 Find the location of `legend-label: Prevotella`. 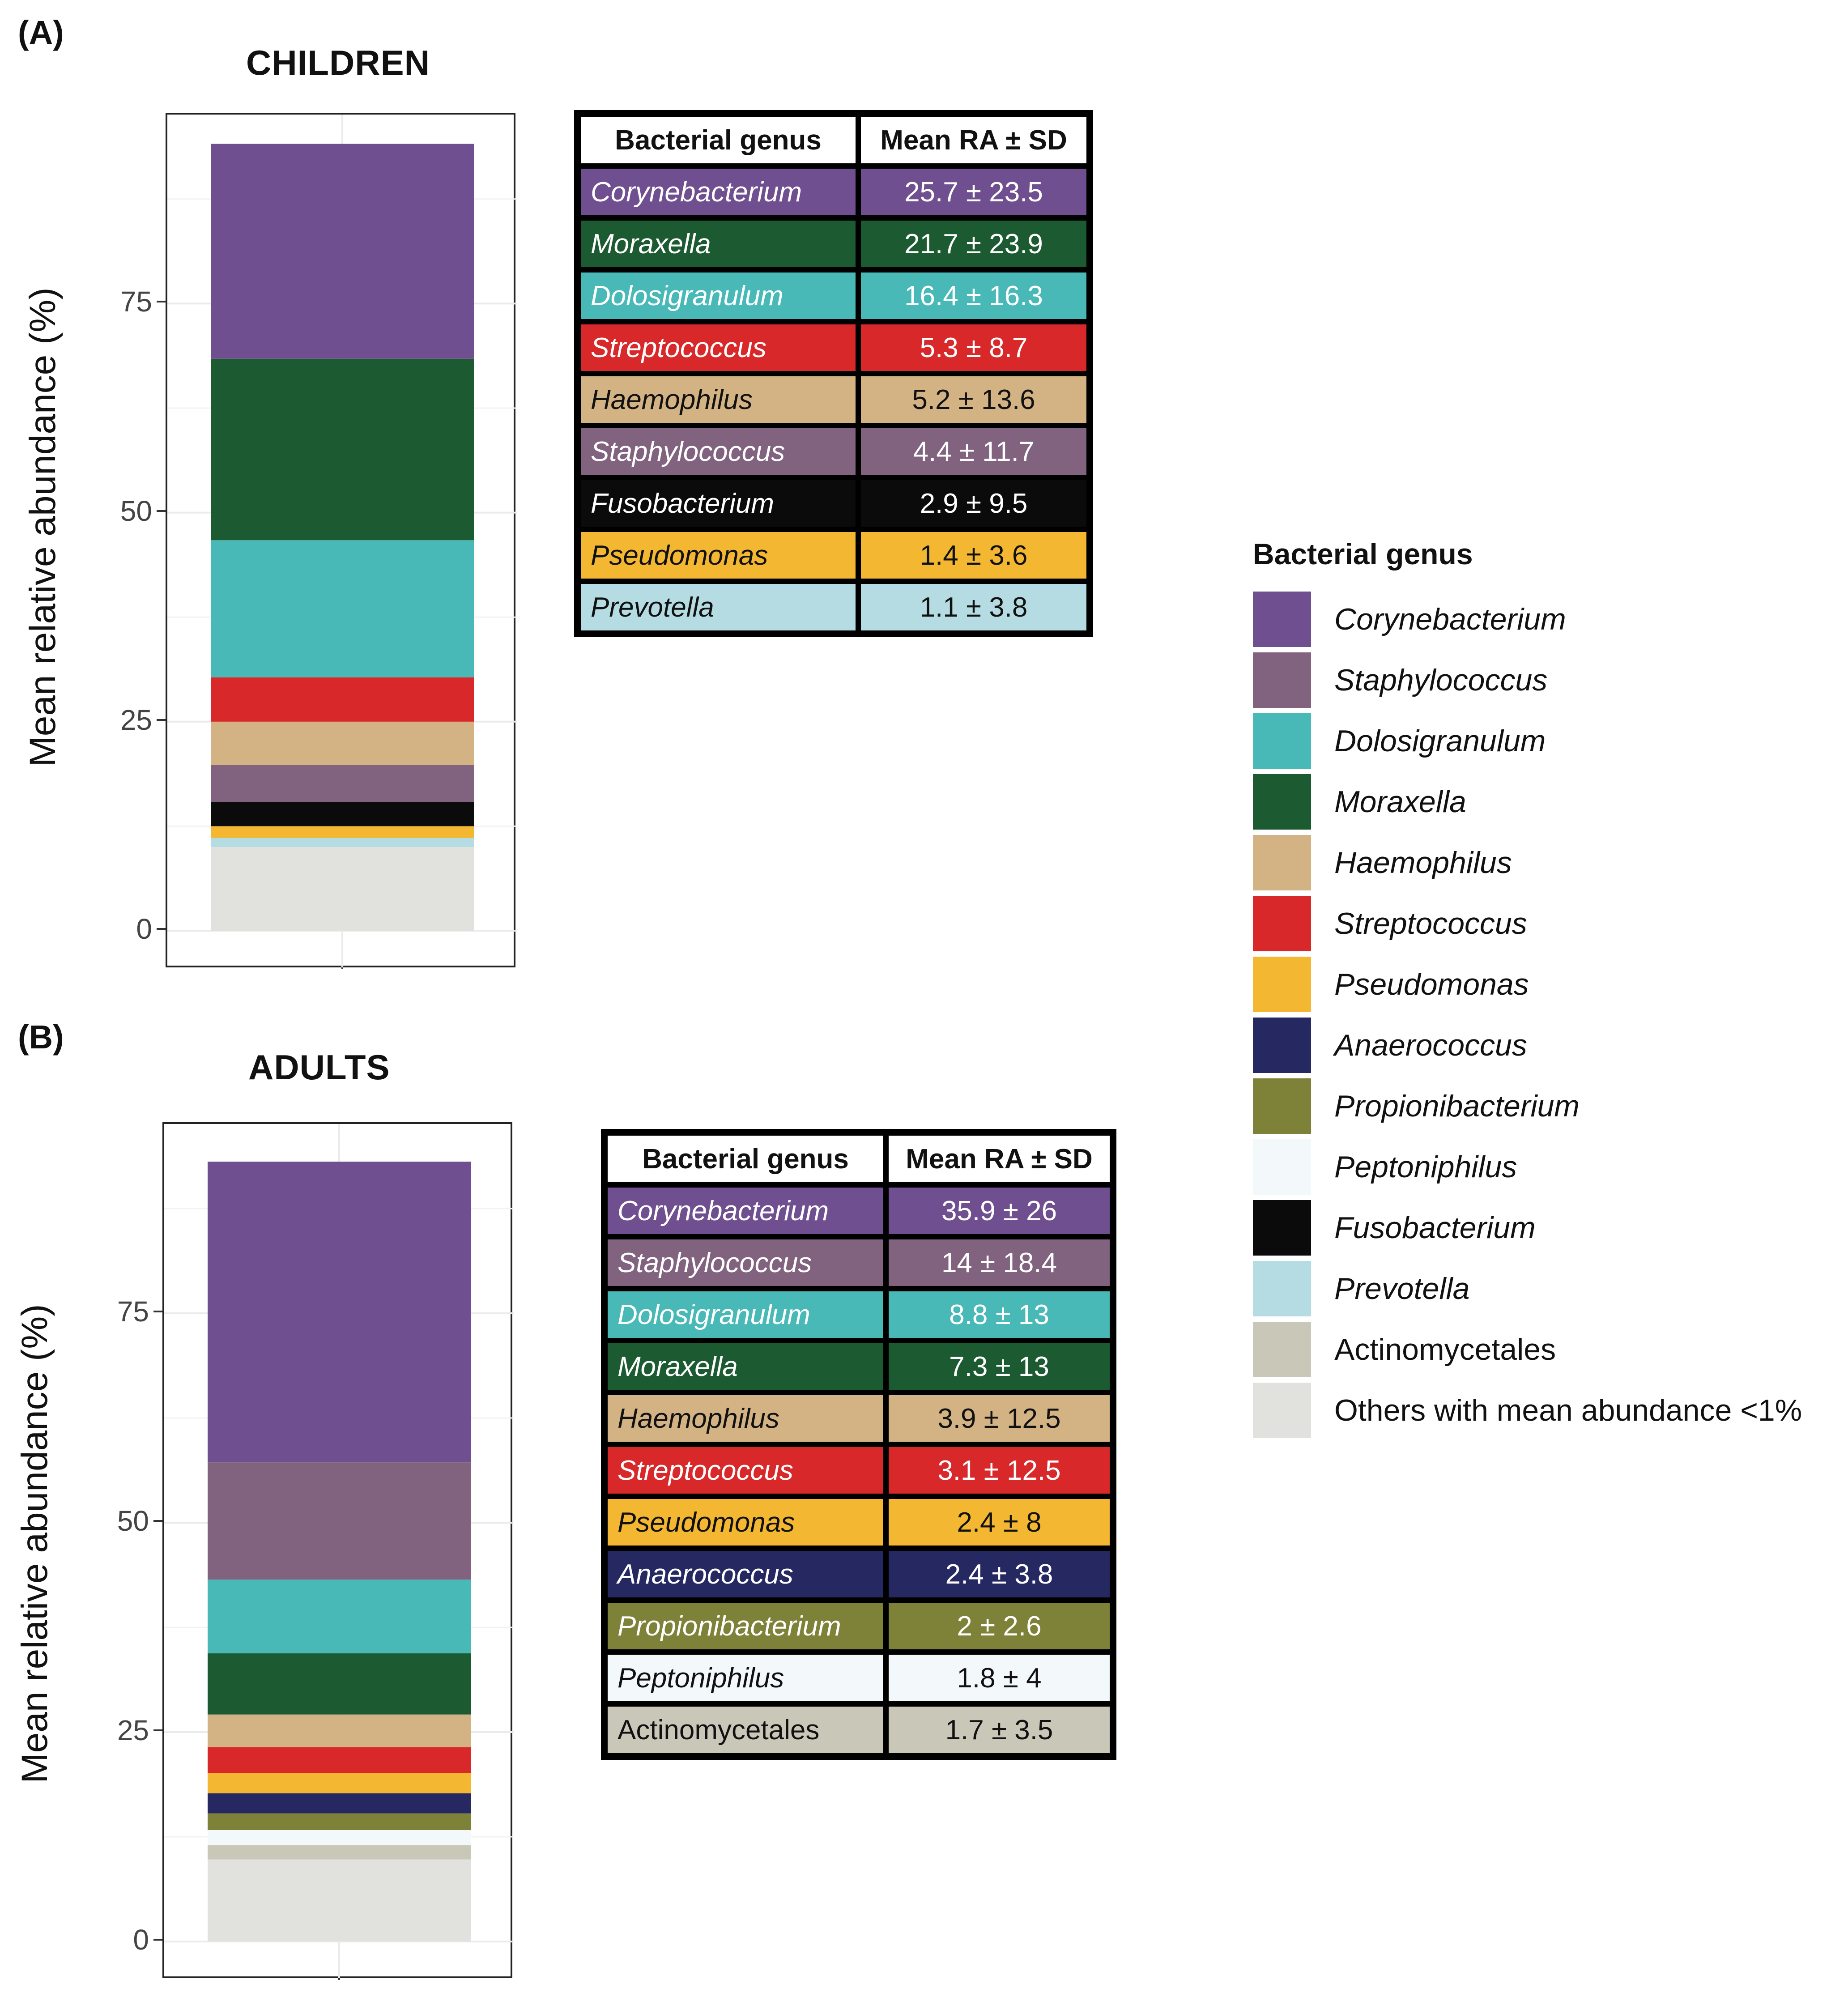

legend-label: Prevotella is located at coordinates (1402, 1289).